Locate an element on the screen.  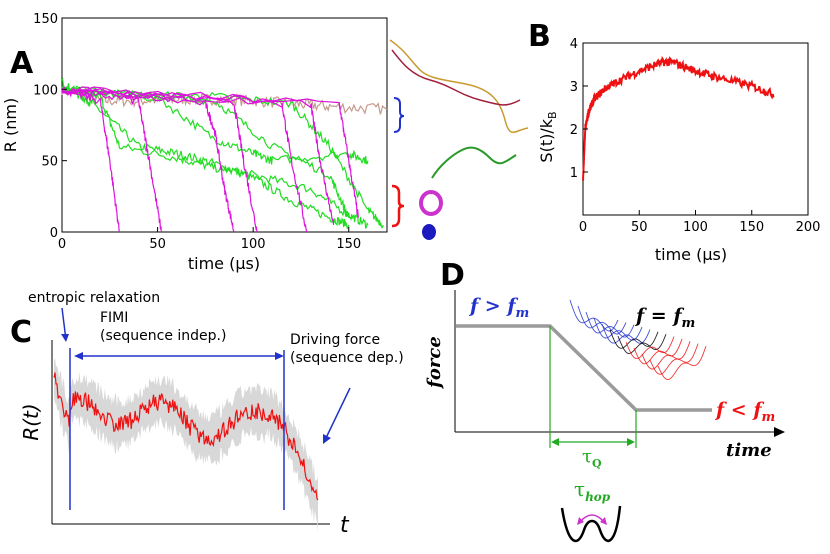
panel-b-ytick-label: 4 is located at coordinates (574, 44).